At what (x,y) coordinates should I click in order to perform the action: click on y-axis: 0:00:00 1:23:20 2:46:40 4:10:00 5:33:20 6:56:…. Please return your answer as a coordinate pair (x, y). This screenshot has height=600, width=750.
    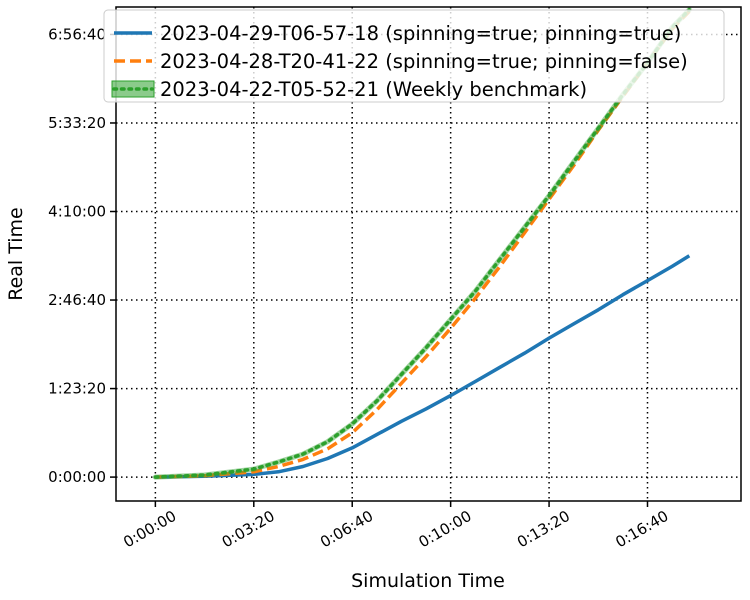
    Looking at the image, I should click on (82, 255).